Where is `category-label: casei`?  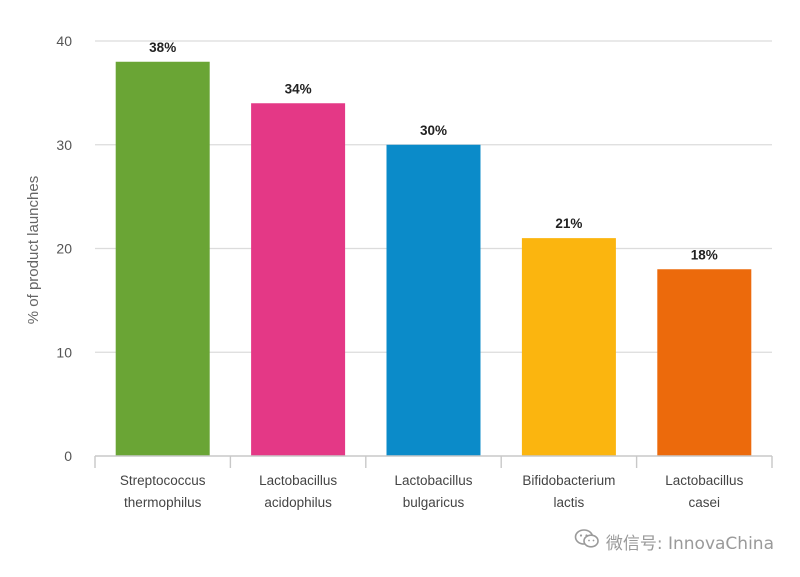 category-label: casei is located at coordinates (705, 502).